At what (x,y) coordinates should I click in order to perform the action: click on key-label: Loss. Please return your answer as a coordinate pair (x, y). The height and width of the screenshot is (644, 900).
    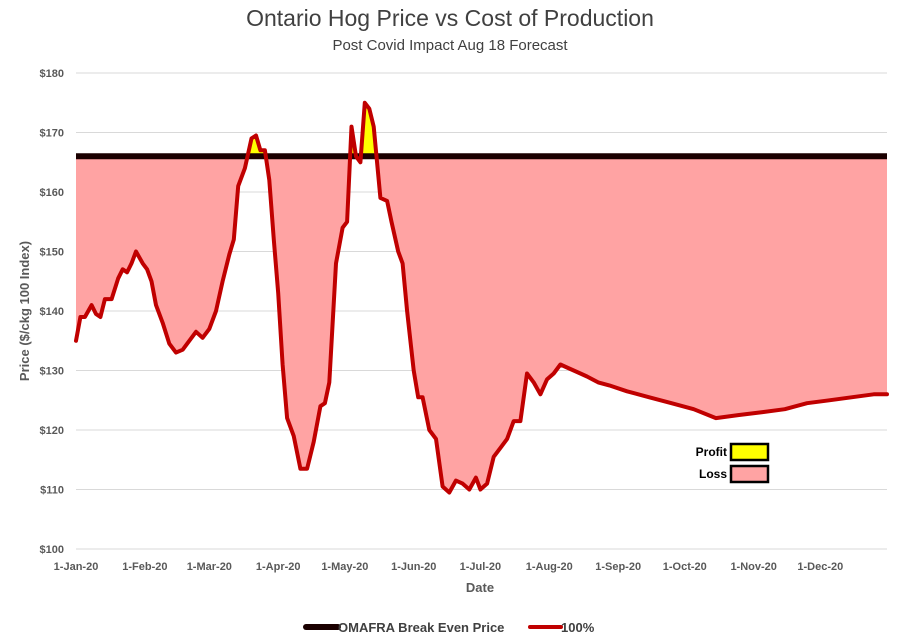
    Looking at the image, I should click on (713, 474).